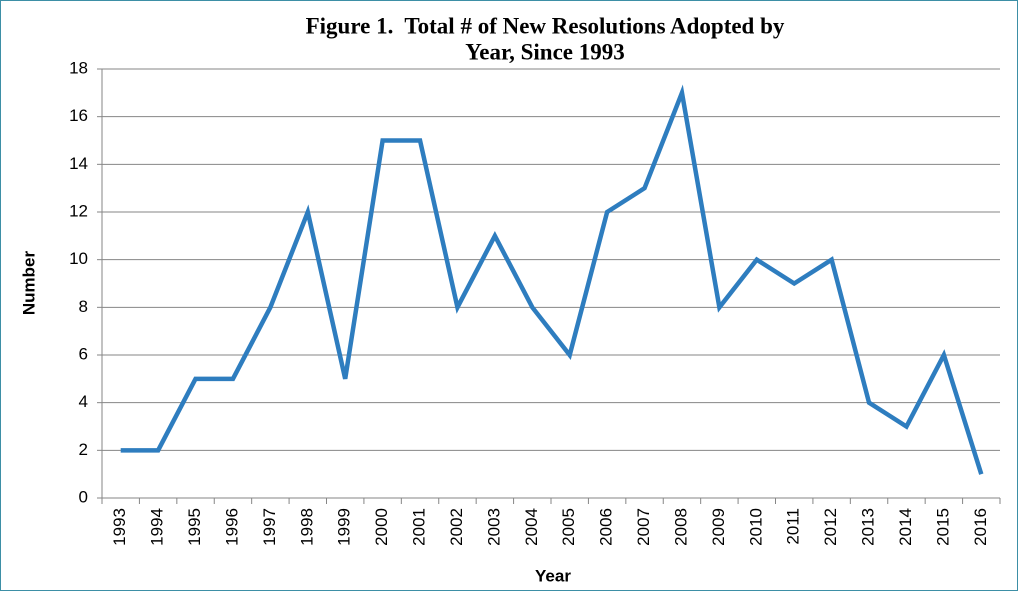 This screenshot has height=592, width=1019. Describe the element at coordinates (83, 496) in the screenshot. I see `y-tick-label: 0` at that location.